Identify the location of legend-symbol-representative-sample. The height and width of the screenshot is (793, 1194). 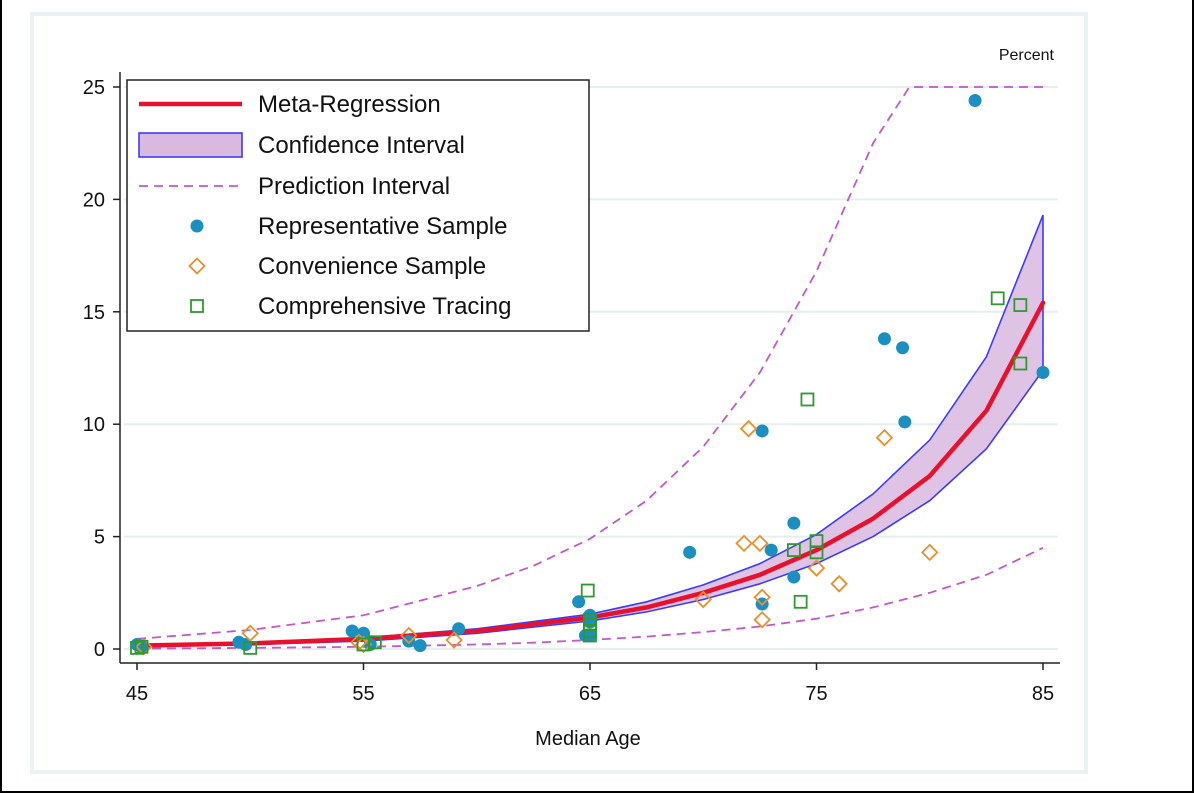
(197, 226).